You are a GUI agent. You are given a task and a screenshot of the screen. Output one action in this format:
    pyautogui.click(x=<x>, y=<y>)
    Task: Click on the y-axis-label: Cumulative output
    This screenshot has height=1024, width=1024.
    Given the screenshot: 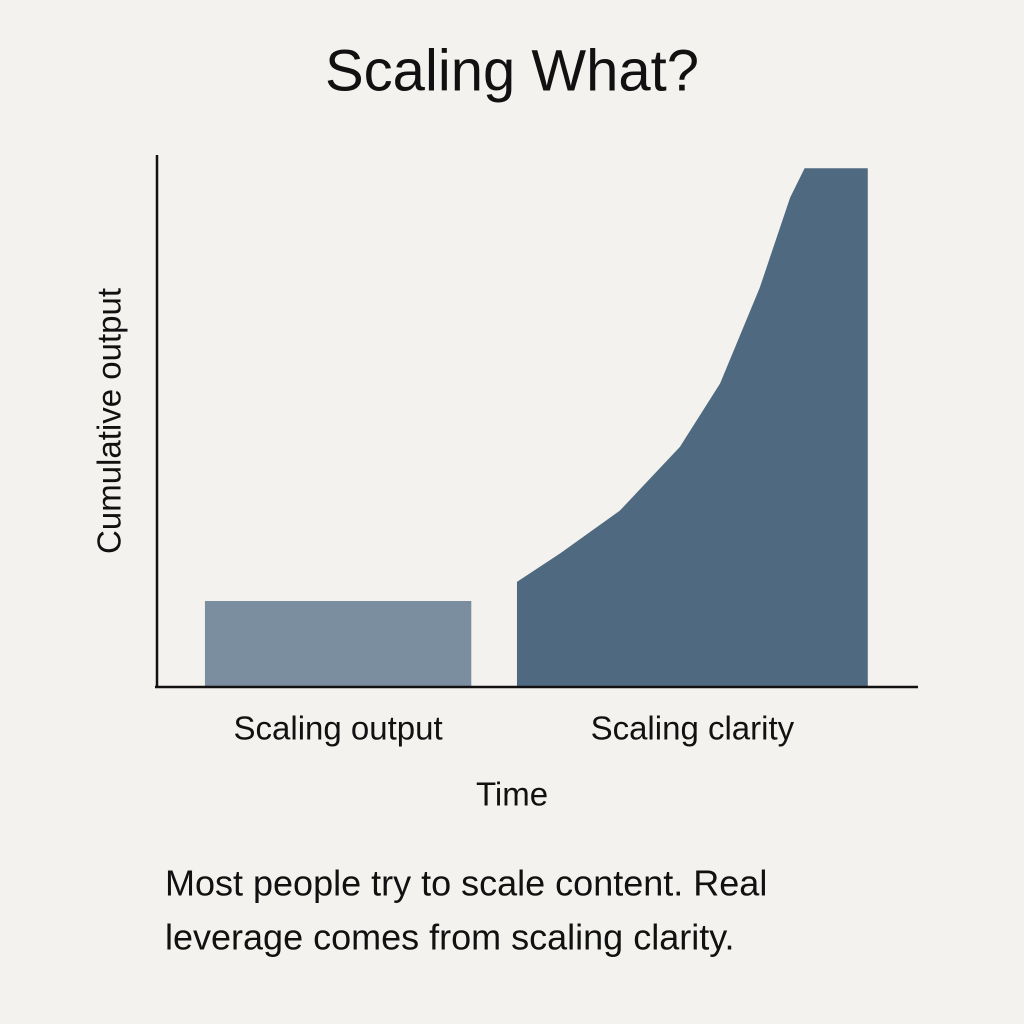 What is the action you would take?
    pyautogui.click(x=109, y=421)
    